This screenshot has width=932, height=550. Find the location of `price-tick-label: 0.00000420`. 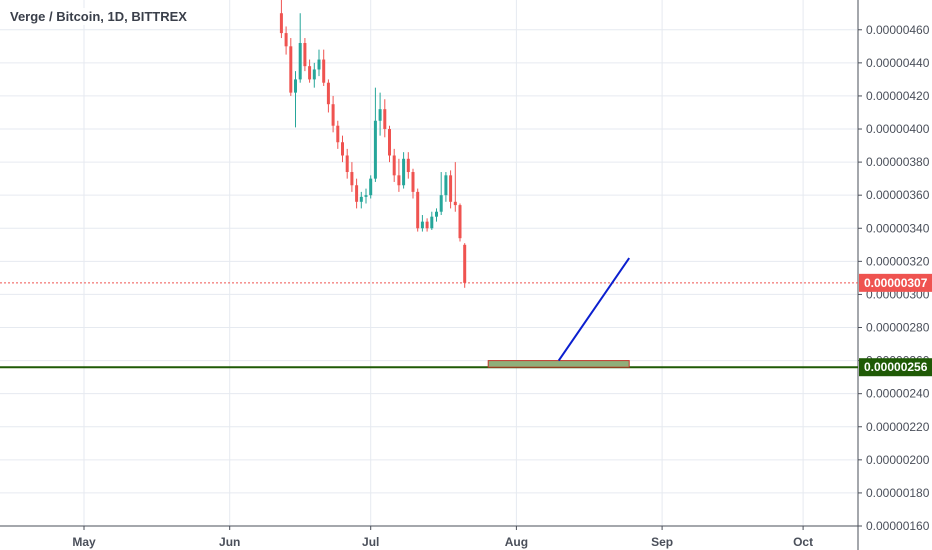

price-tick-label: 0.00000420 is located at coordinates (898, 96).